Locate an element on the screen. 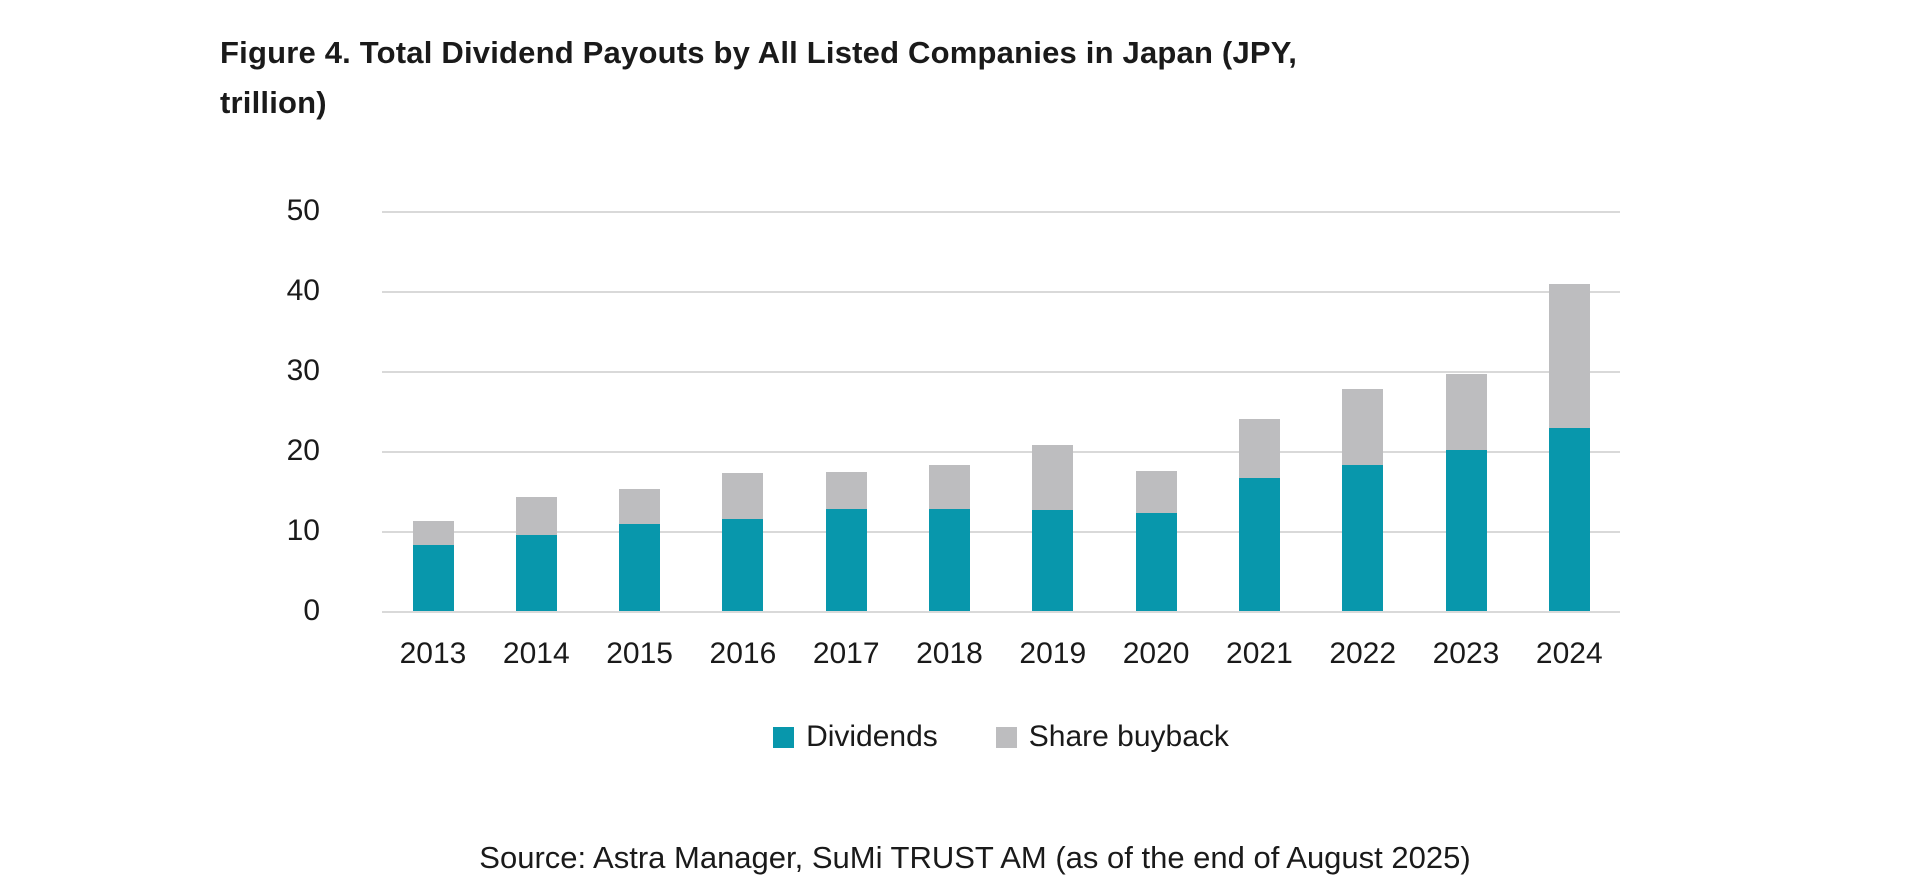  bar-segment-dividends-2018 is located at coordinates (949, 559).